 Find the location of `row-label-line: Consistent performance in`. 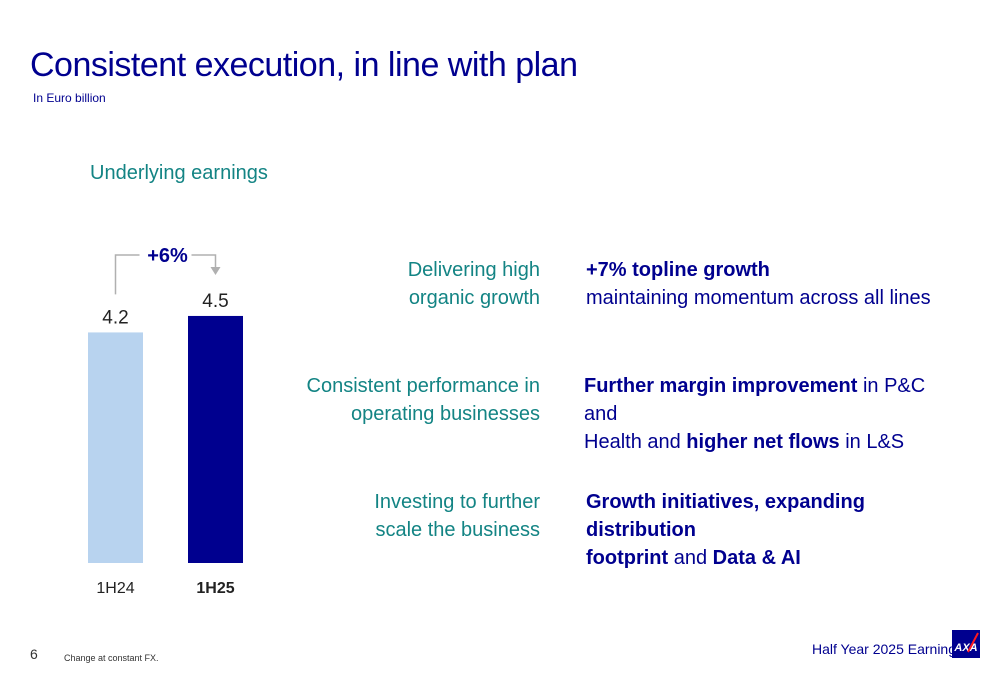

row-label-line: Consistent performance in is located at coordinates (423, 386).